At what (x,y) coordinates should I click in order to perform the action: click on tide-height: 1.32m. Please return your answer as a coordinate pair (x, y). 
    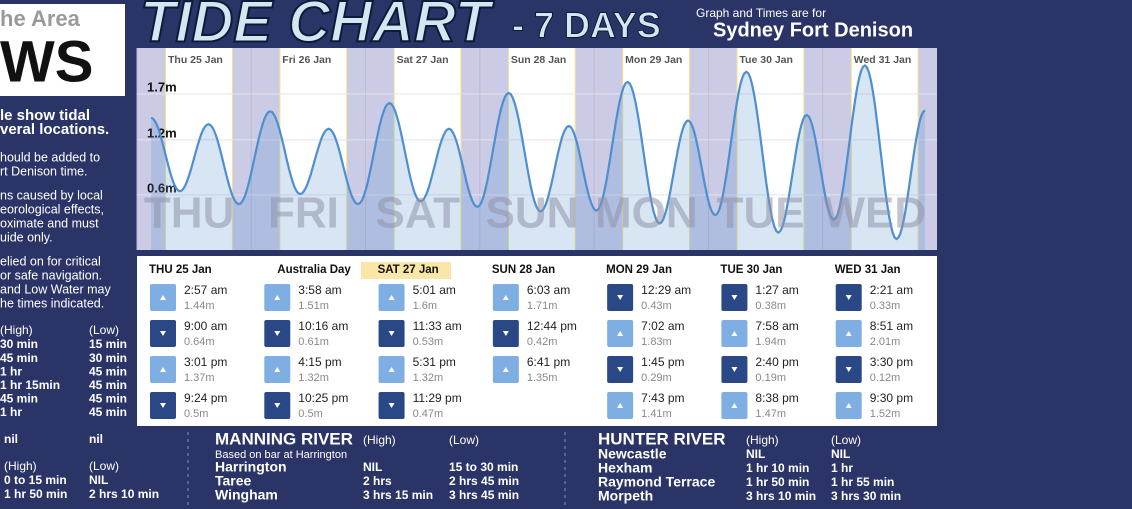
    Looking at the image, I should click on (313, 378).